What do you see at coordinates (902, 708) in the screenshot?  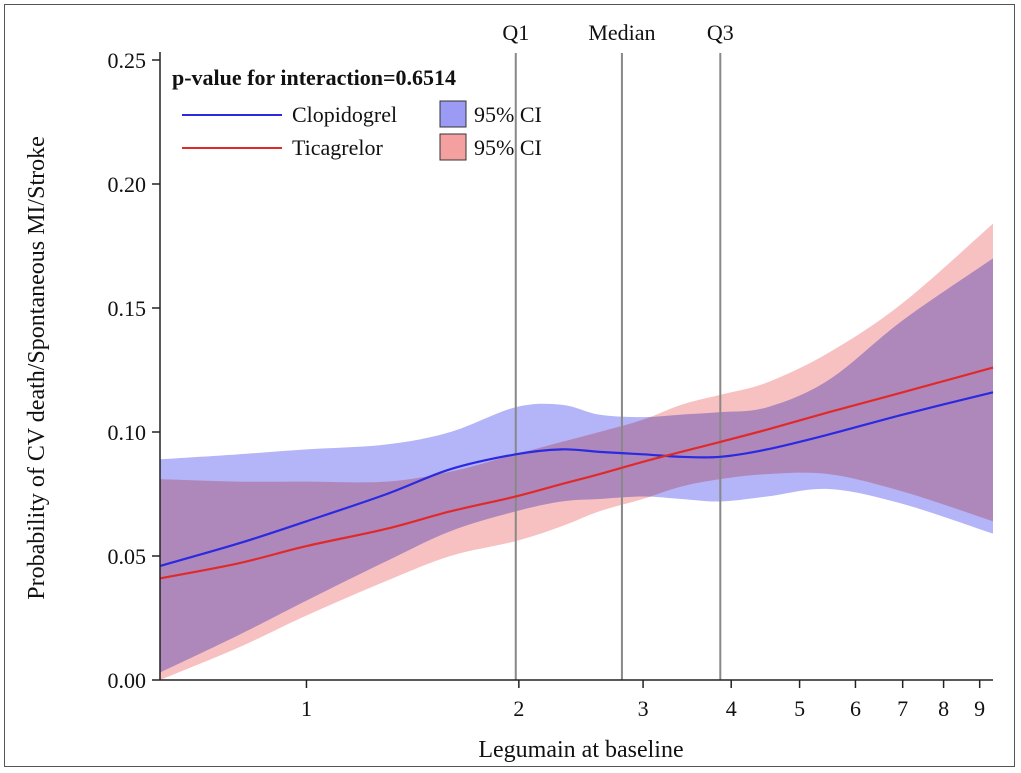 I see `x-tick-label: 7` at bounding box center [902, 708].